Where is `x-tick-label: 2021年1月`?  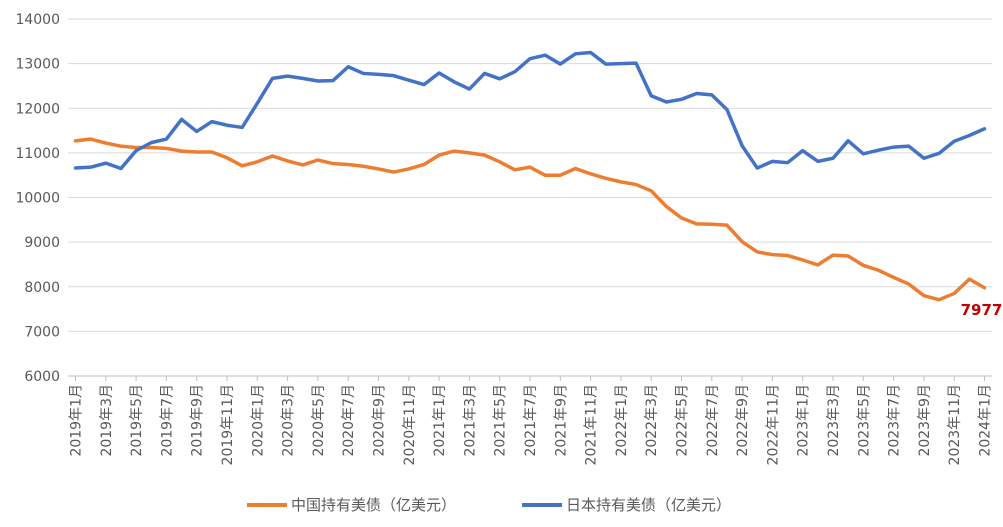
x-tick-label: 2021年1月 is located at coordinates (440, 420).